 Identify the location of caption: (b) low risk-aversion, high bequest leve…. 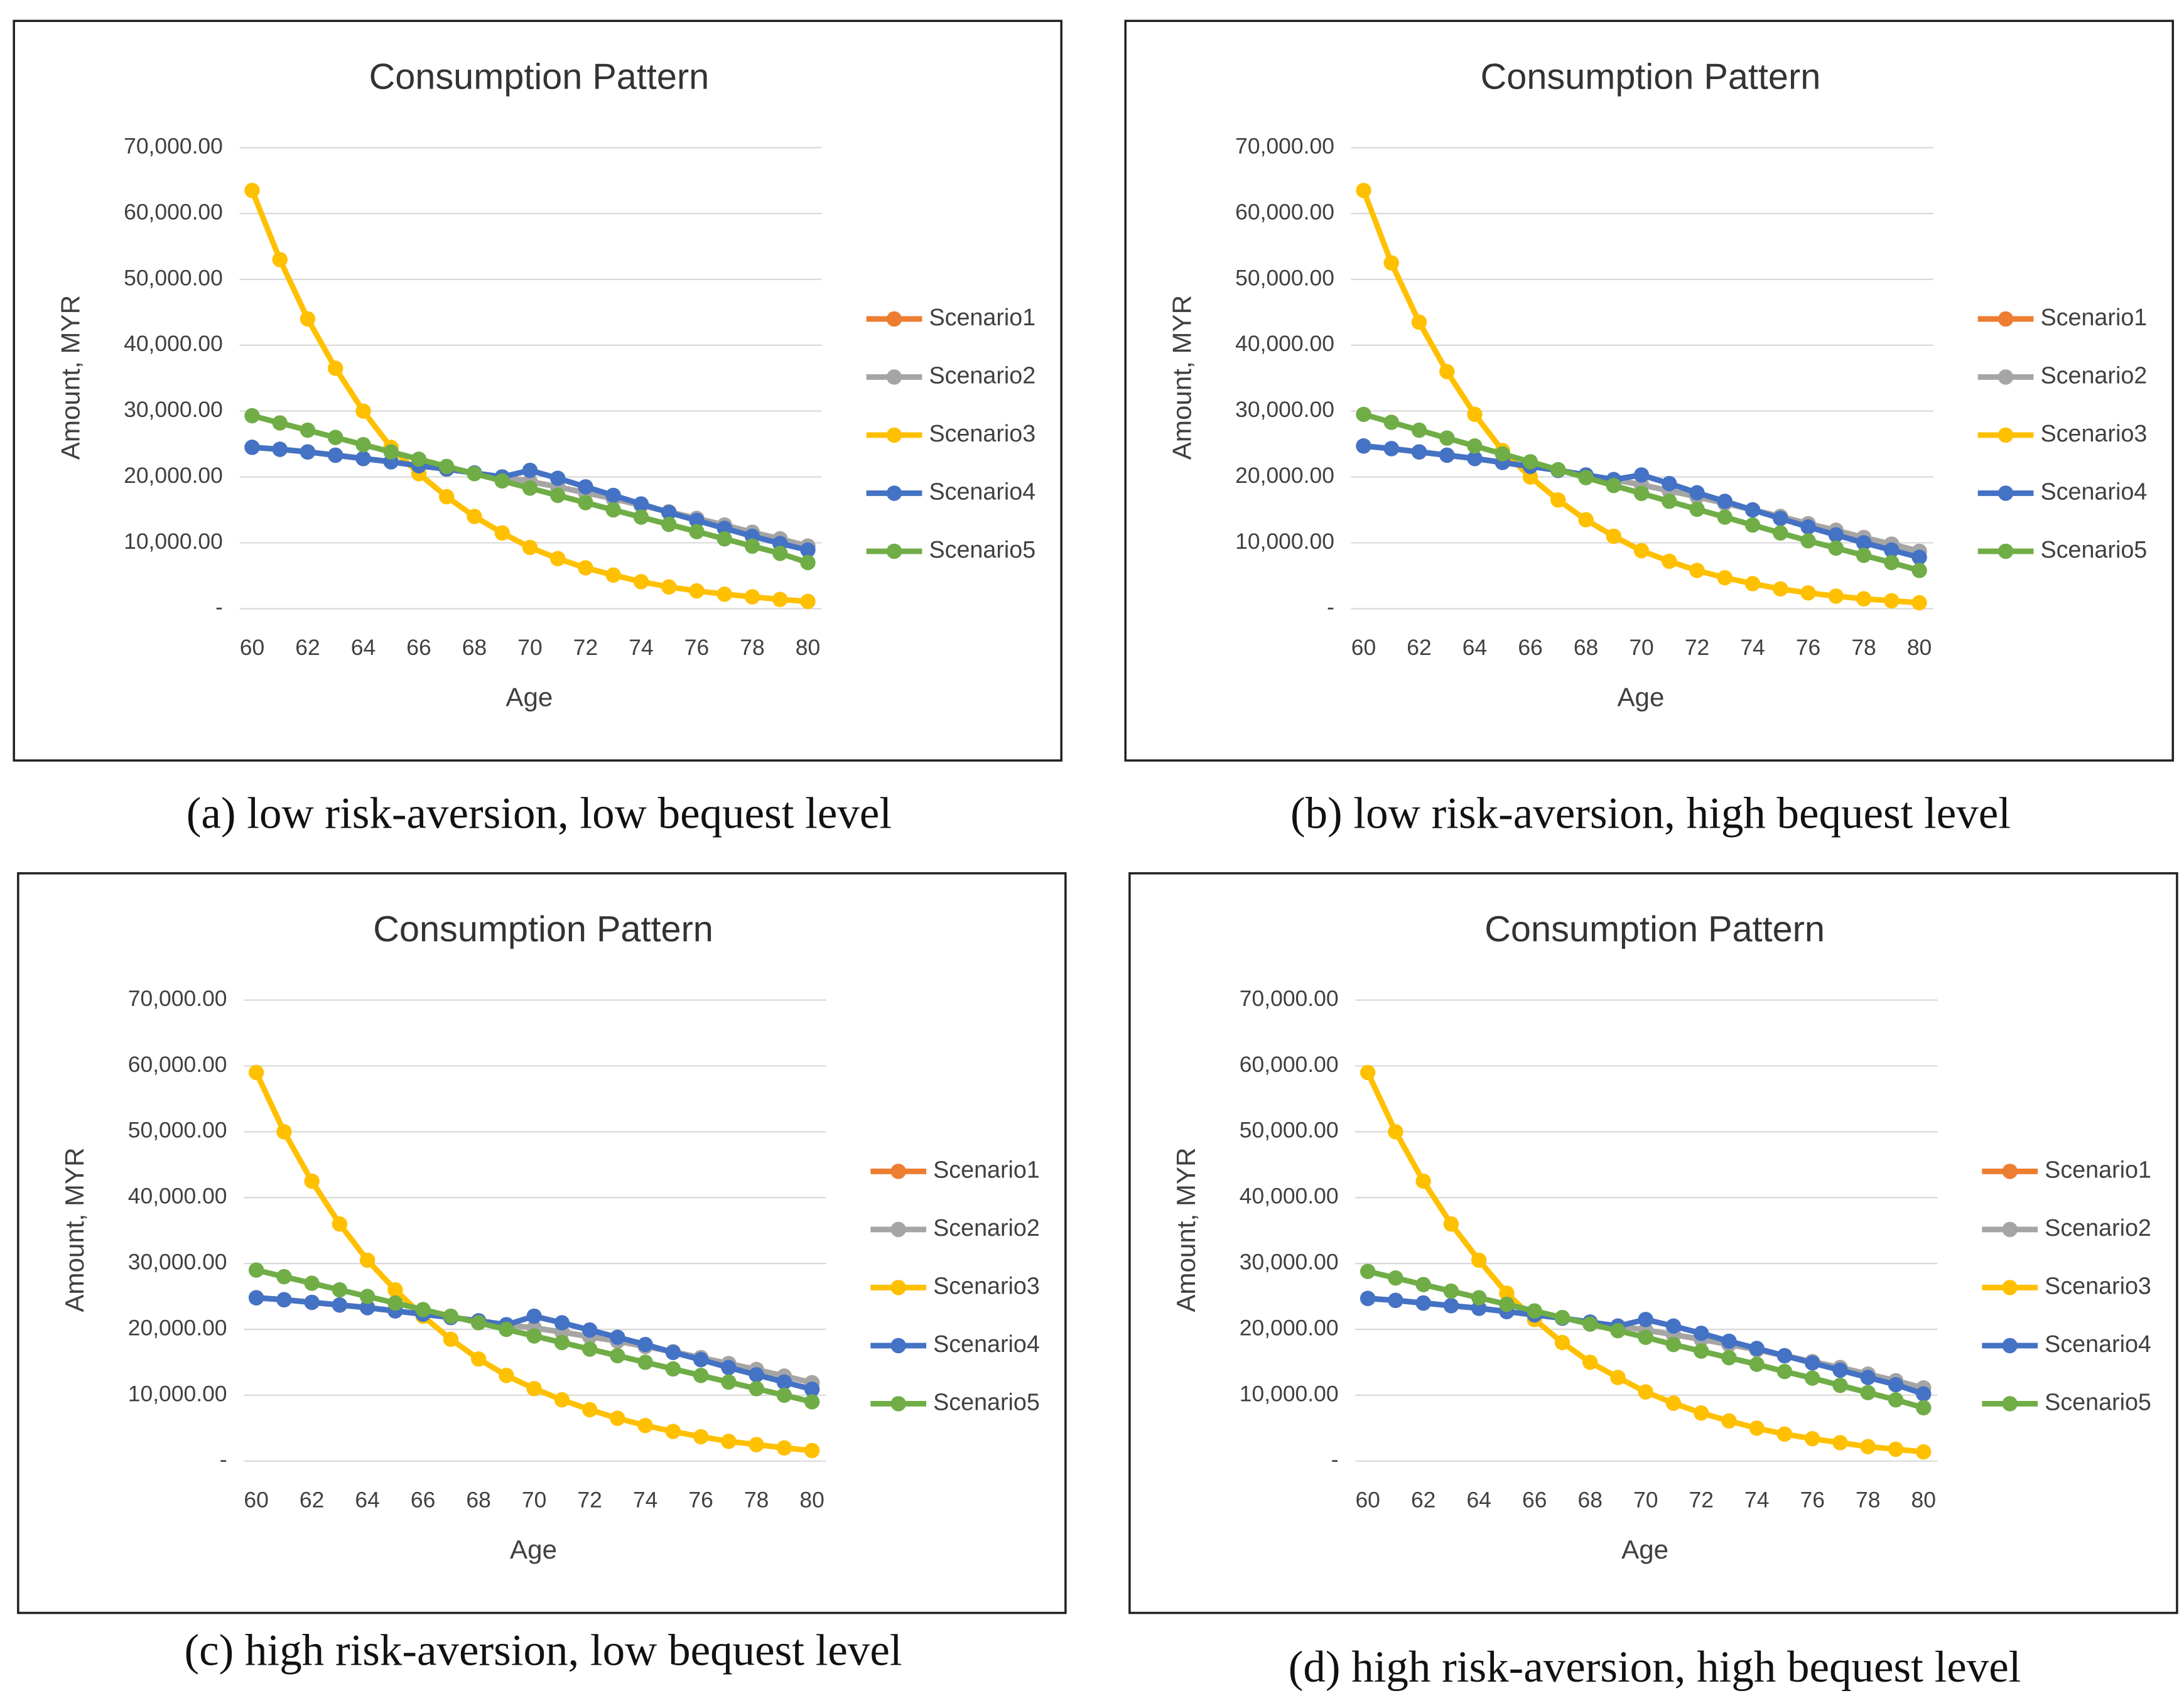
(1650, 813).